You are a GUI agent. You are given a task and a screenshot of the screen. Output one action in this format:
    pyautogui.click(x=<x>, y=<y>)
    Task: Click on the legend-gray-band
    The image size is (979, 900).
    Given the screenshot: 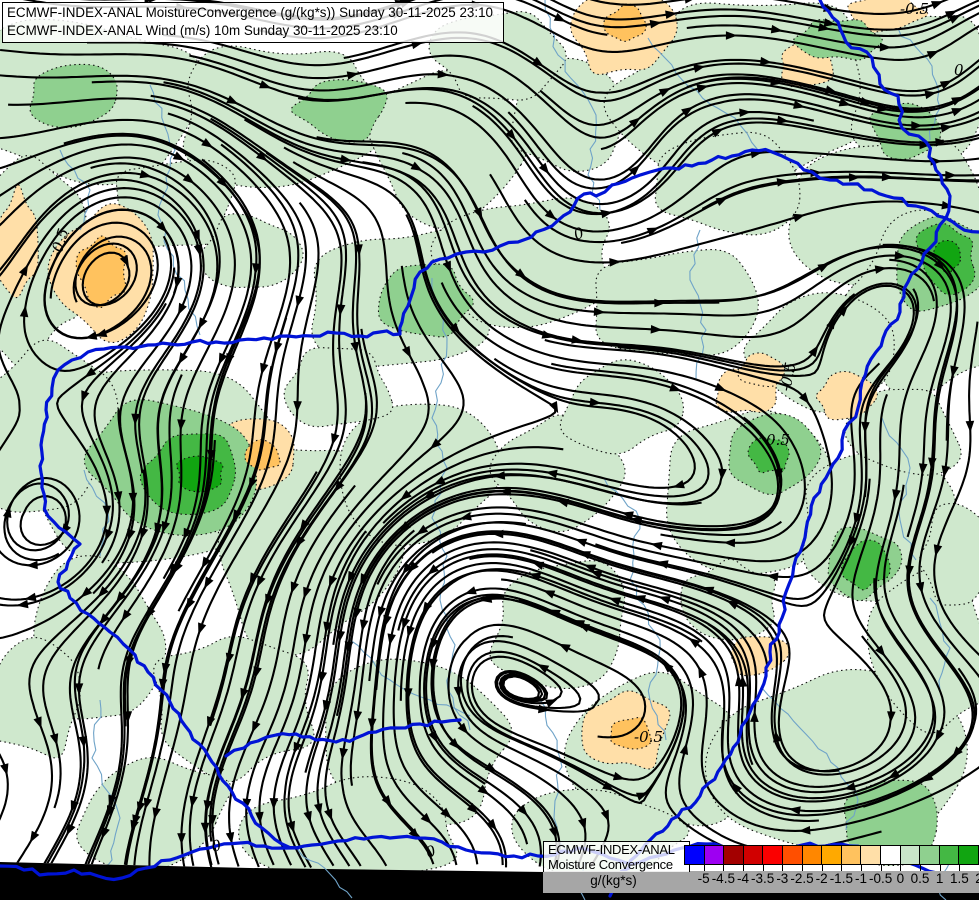 What is the action you would take?
    pyautogui.click(x=761, y=882)
    